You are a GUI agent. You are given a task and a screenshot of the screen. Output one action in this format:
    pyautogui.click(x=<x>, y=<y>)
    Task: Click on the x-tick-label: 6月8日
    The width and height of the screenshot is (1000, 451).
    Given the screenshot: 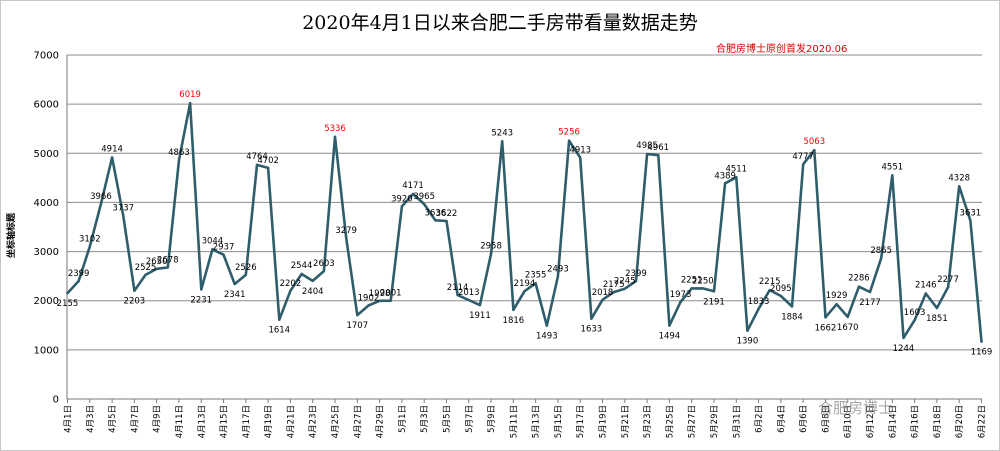 What is the action you would take?
    pyautogui.click(x=826, y=419)
    